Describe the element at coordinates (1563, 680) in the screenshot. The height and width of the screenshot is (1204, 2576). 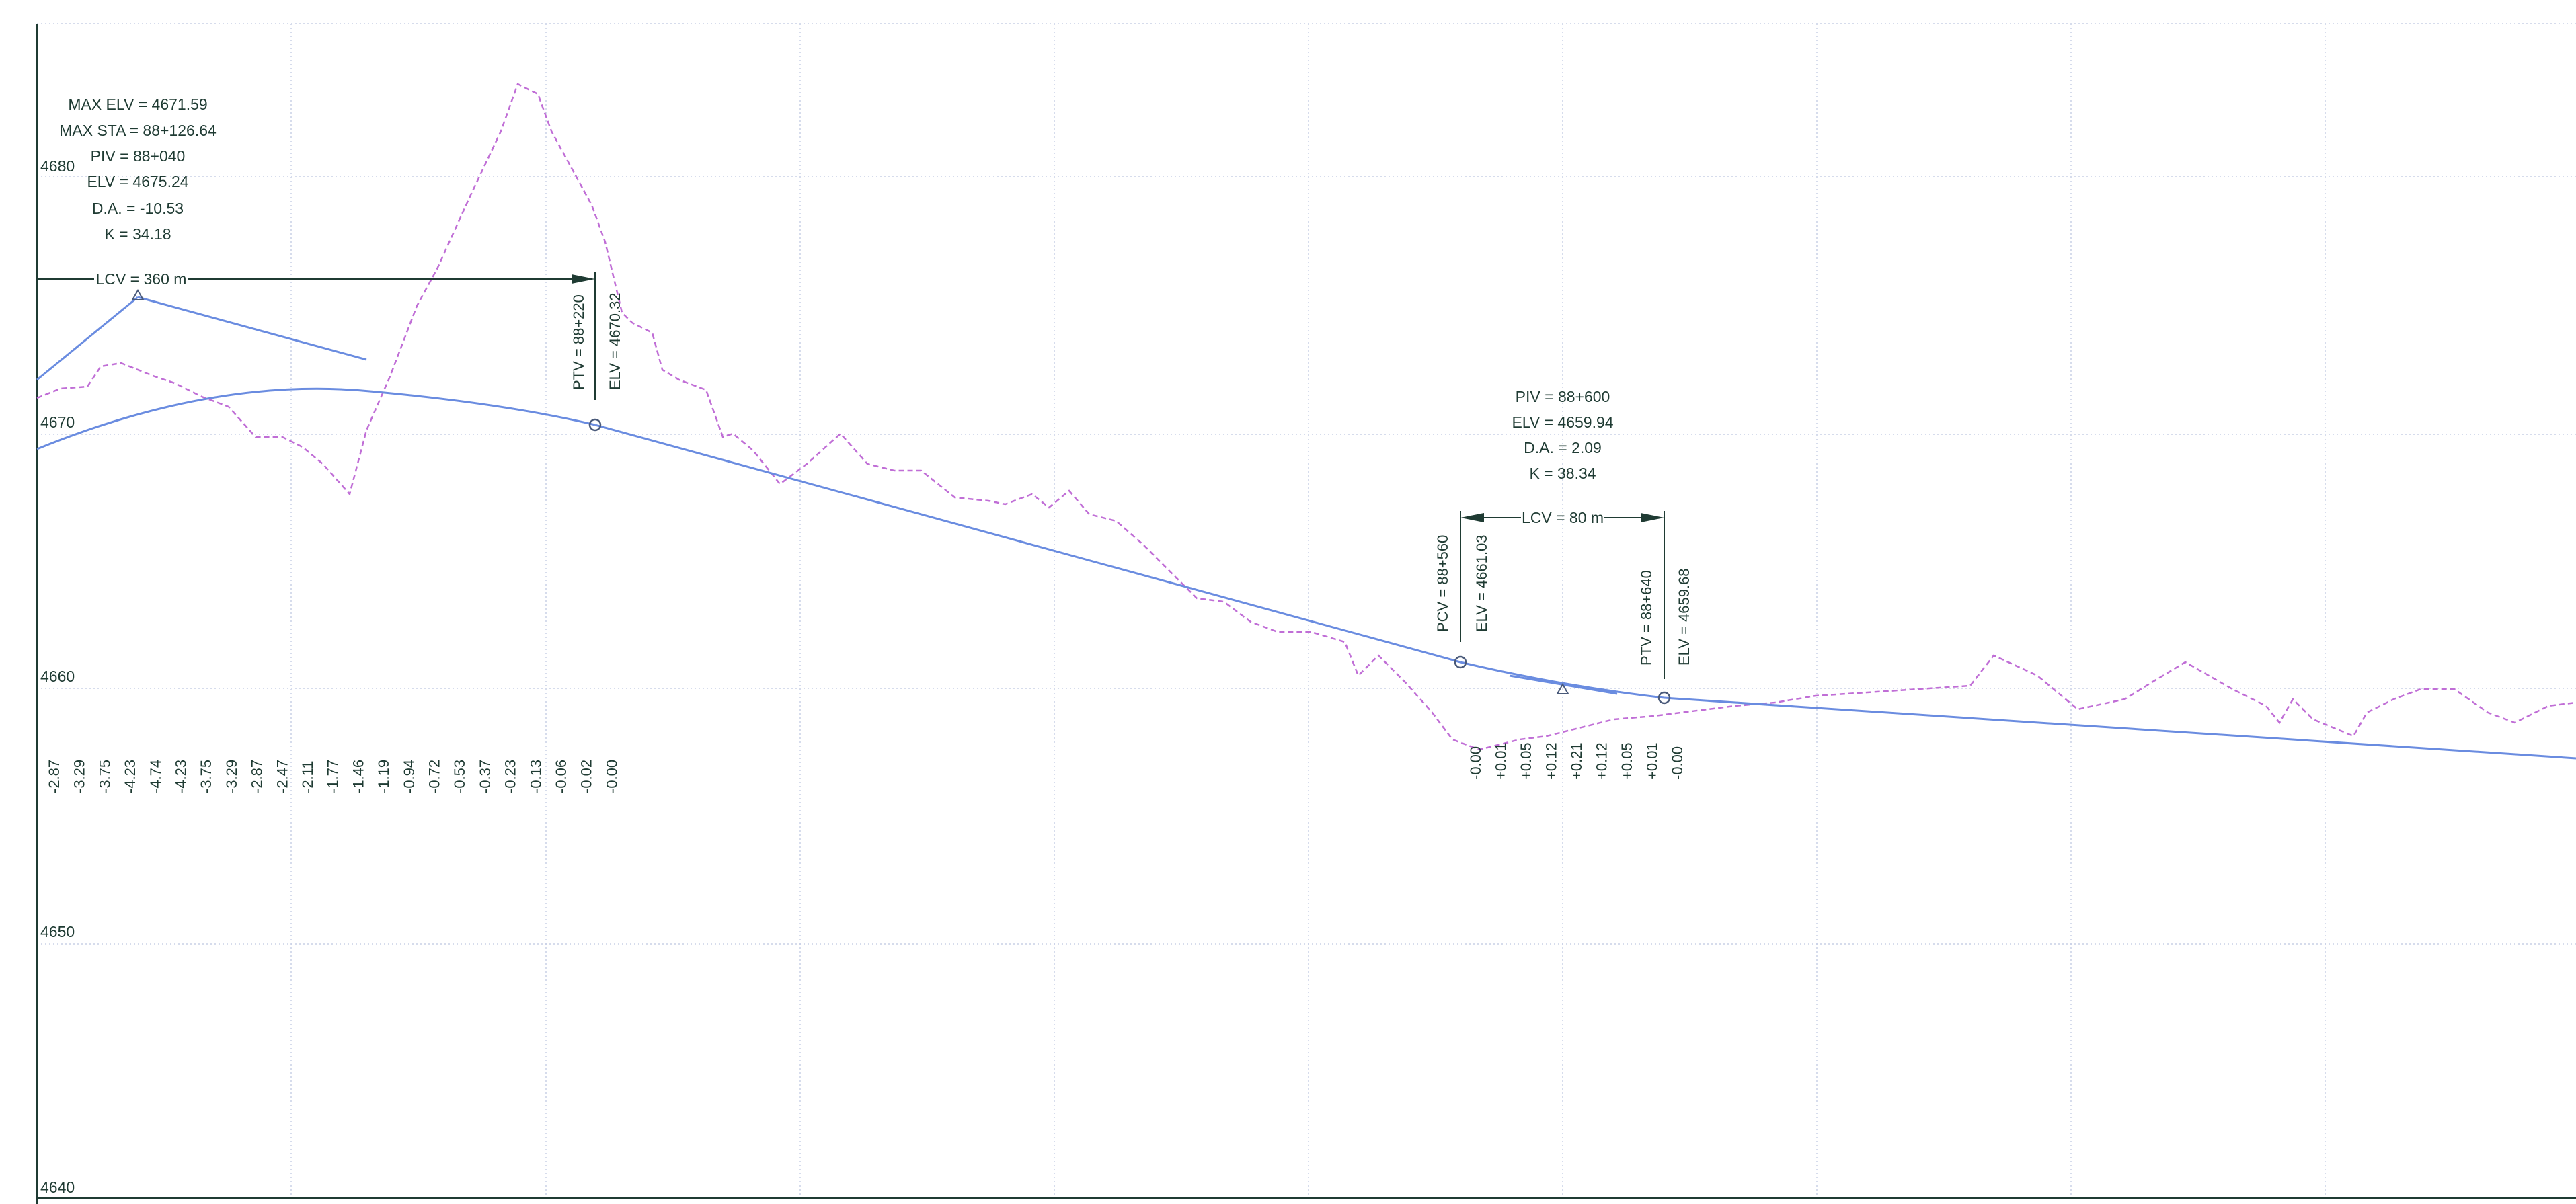
I see `sag-vertical-curve` at that location.